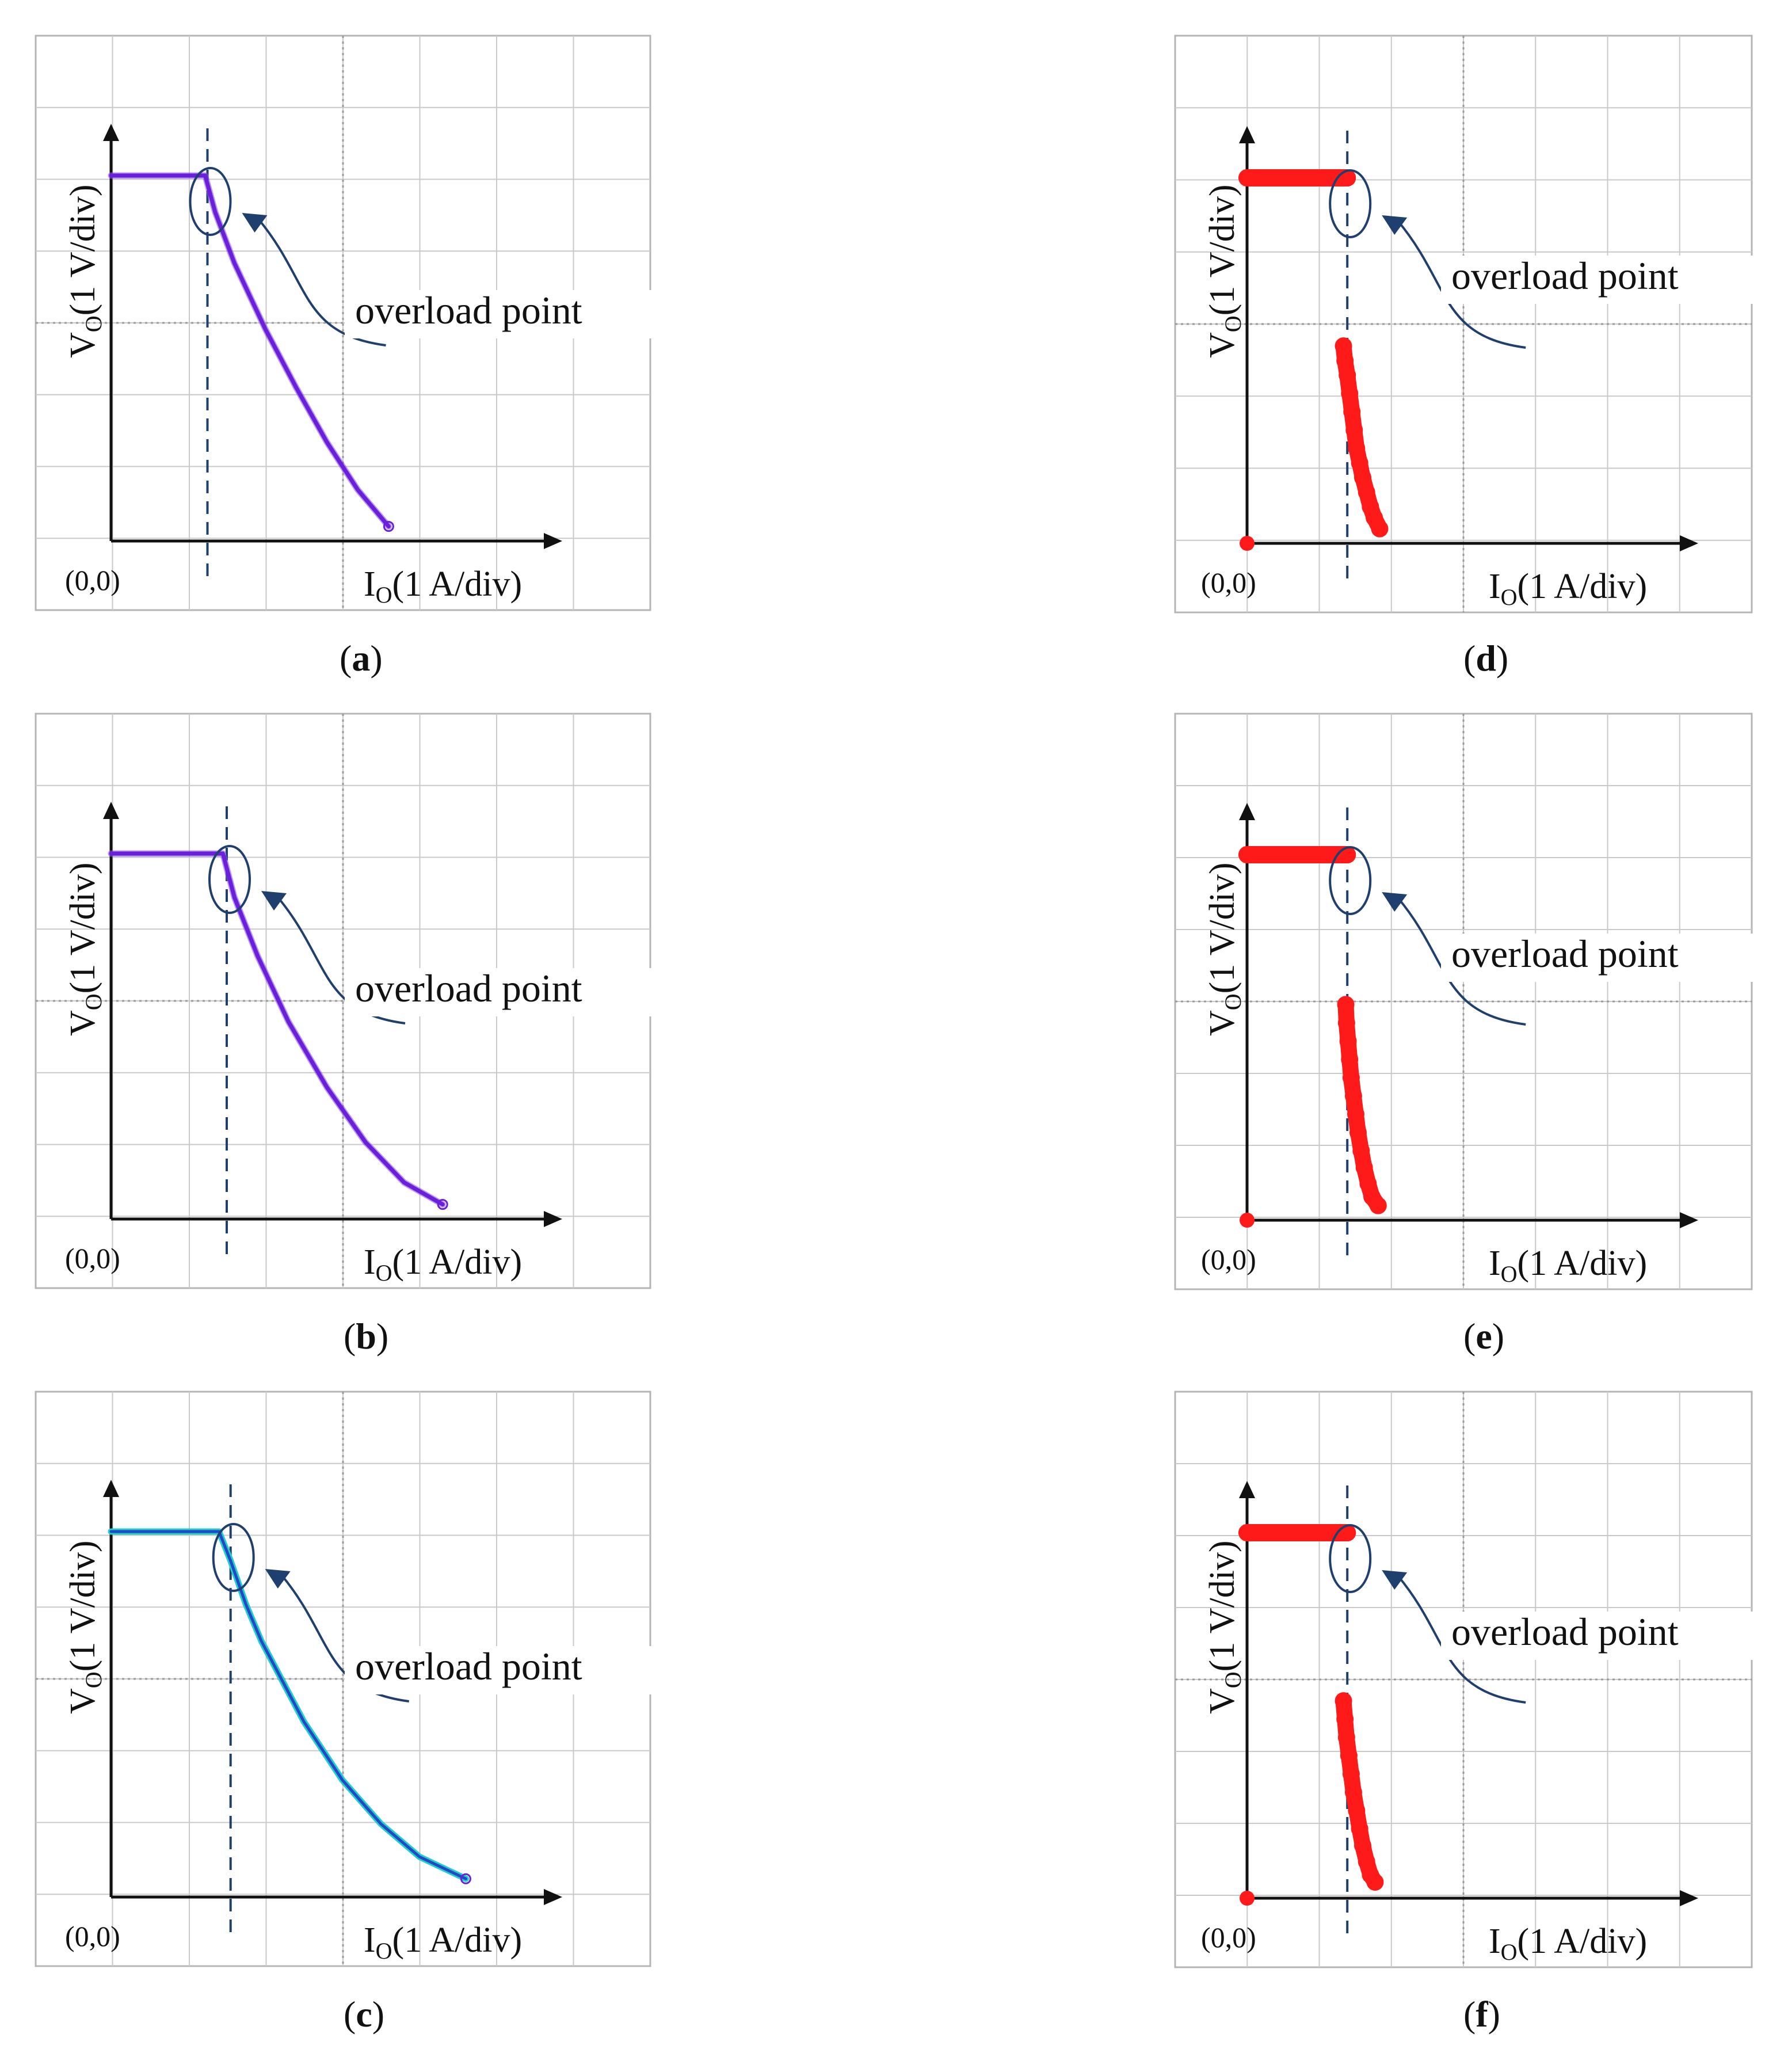 The image size is (1788, 2072). What do you see at coordinates (362, 658) in the screenshot?
I see `panel-caption: (a)` at bounding box center [362, 658].